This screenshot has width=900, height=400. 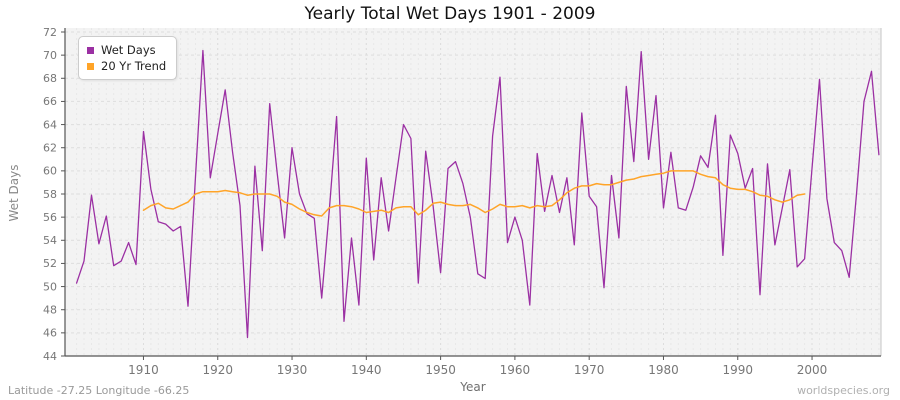 What do you see at coordinates (50, 124) in the screenshot?
I see `y-tick-label: 64` at bounding box center [50, 124].